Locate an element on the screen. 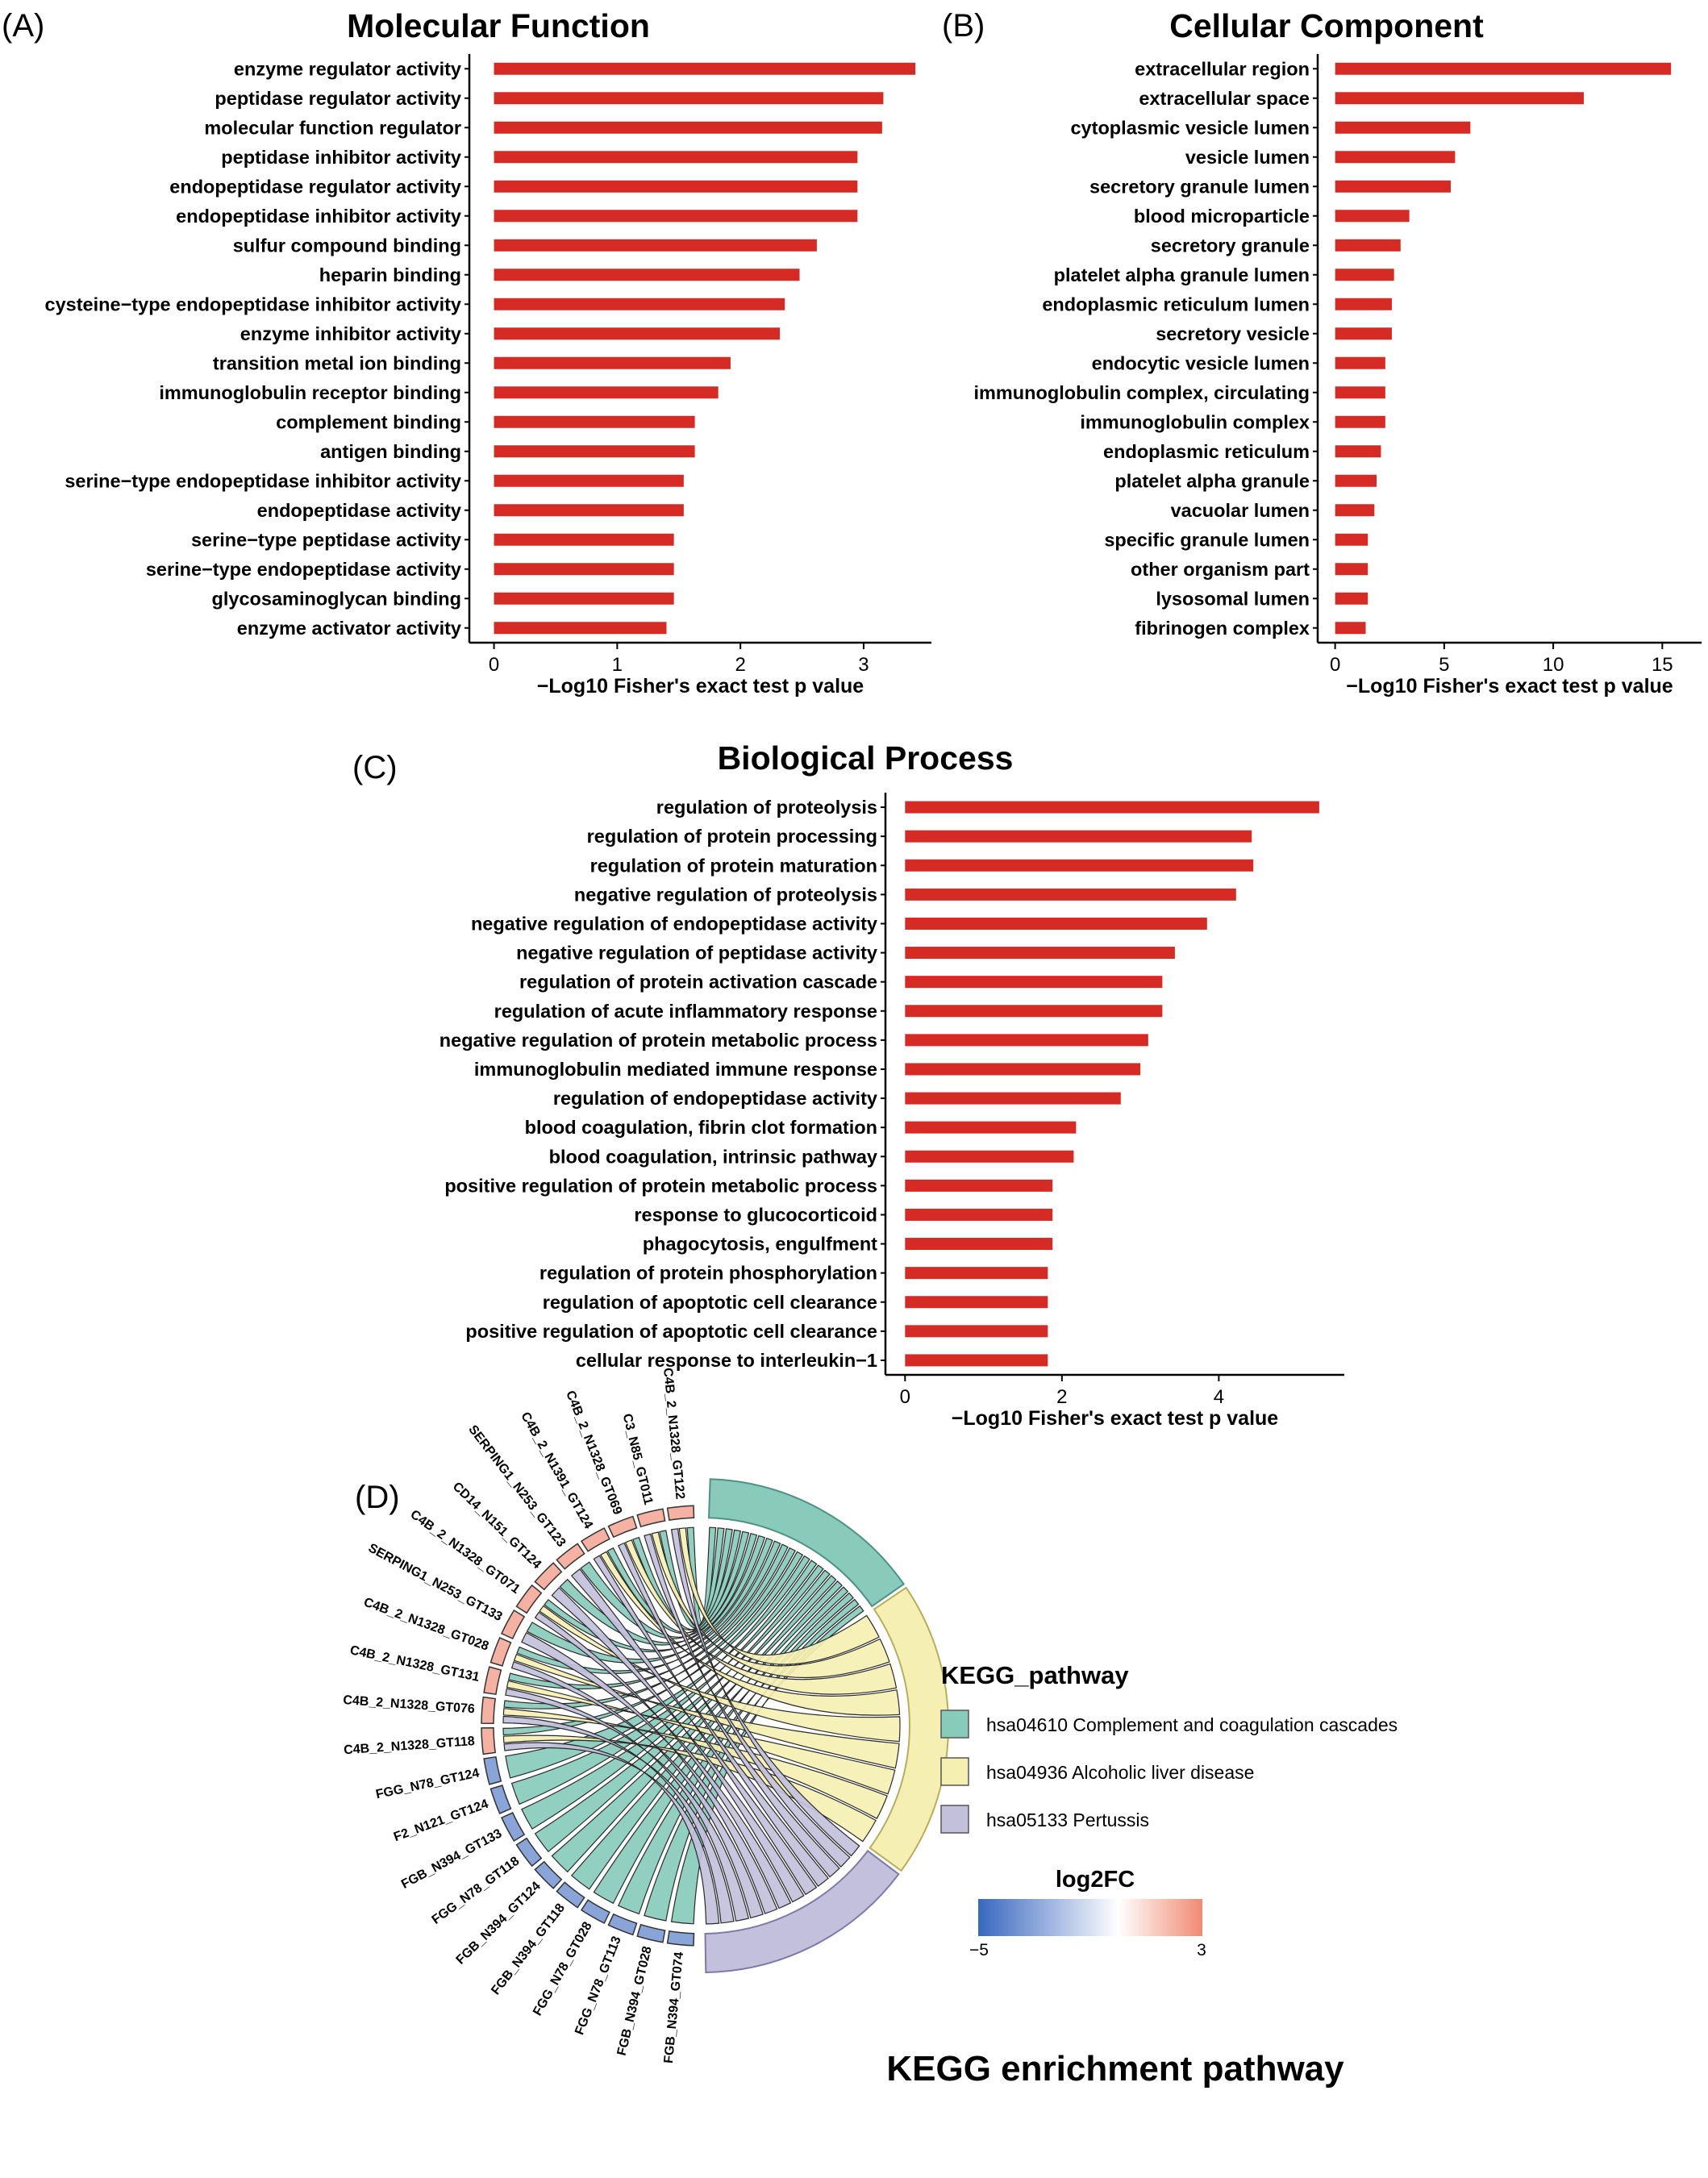 This screenshot has width=1708, height=2178. category-label-mf-9: enzyme inhibitor activity is located at coordinates (350, 333).